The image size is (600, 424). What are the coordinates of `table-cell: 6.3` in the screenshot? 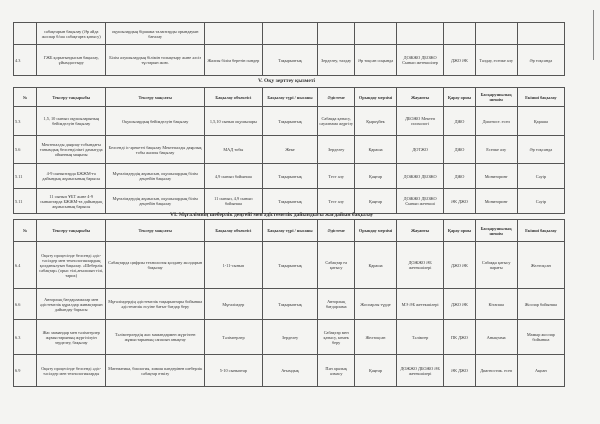 It's located at (25, 337).